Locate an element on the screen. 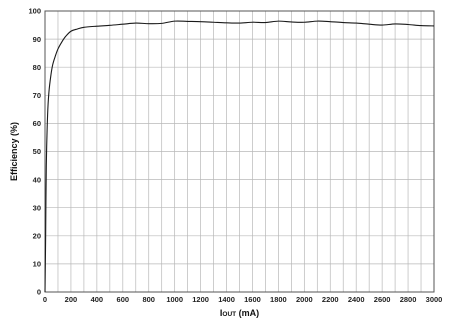 This screenshot has height=323, width=451. x-tick-label-3: 600 is located at coordinates (123, 299).